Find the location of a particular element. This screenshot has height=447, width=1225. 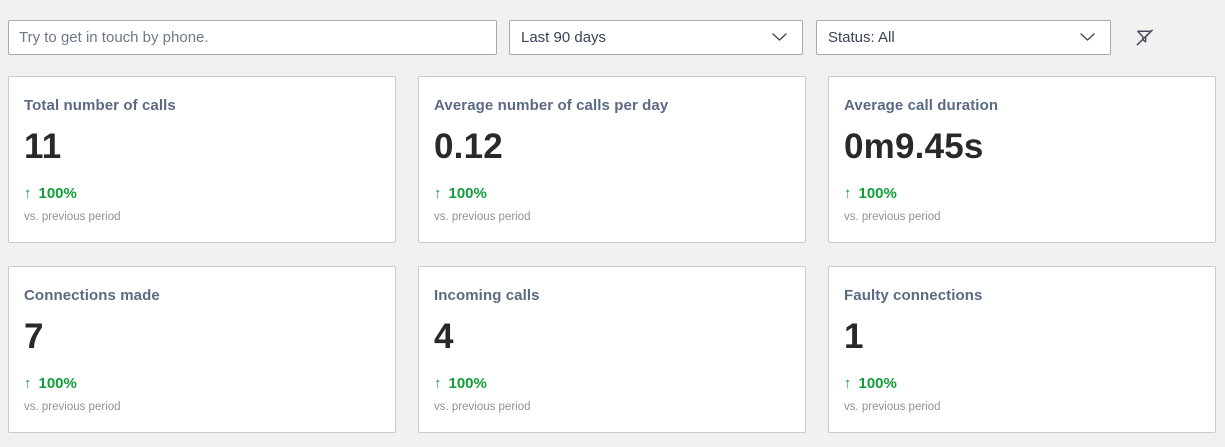

filter-off-icon is located at coordinates (1144, 37).